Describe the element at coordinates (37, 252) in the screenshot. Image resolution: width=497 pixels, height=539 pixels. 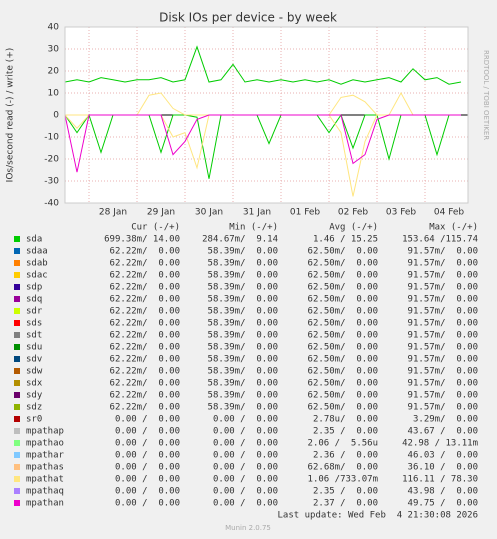
I see `legend-label: sdaa` at that location.